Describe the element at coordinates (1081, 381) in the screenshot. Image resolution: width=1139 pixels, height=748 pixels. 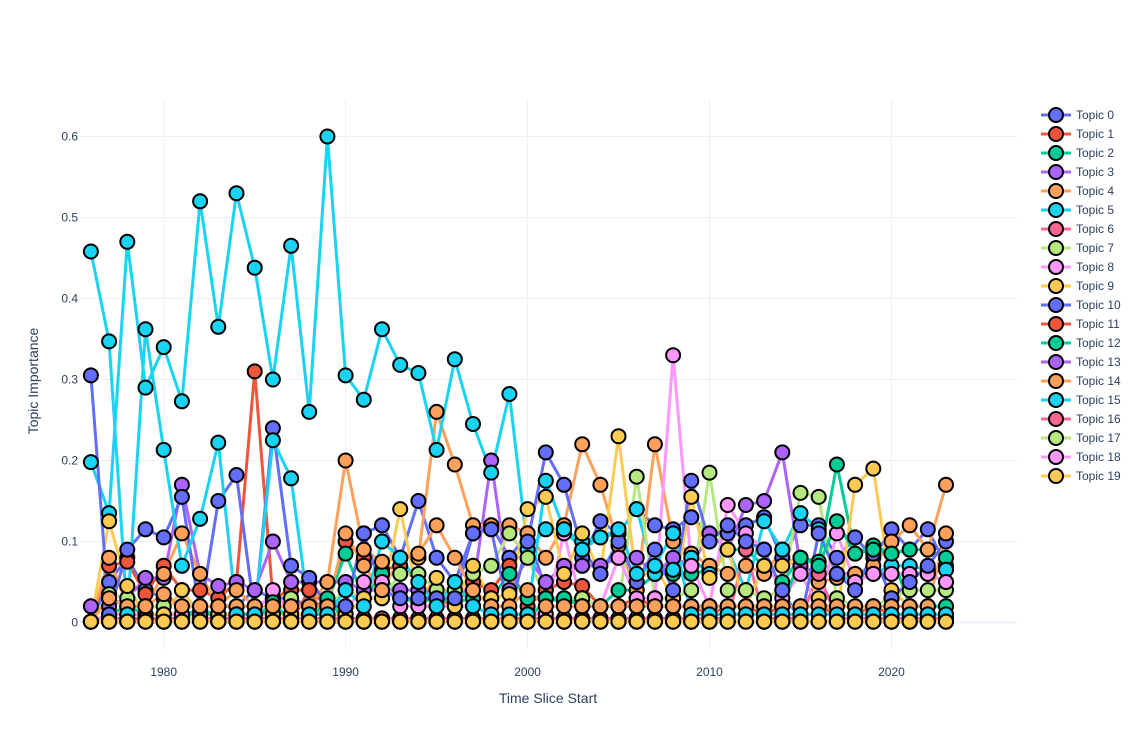
I see `legend-item-topic-14: Topic 14` at that location.